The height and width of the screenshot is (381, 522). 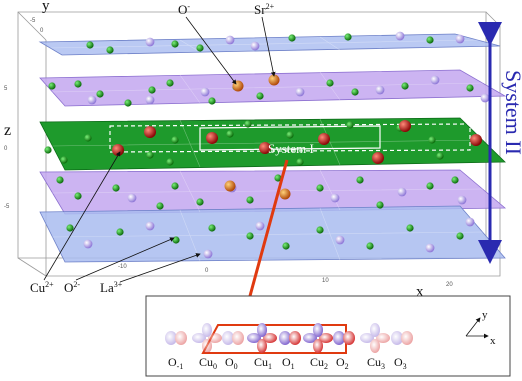 What do you see at coordinates (511, 112) in the screenshot?
I see `system-two-label: System II` at bounding box center [511, 112].